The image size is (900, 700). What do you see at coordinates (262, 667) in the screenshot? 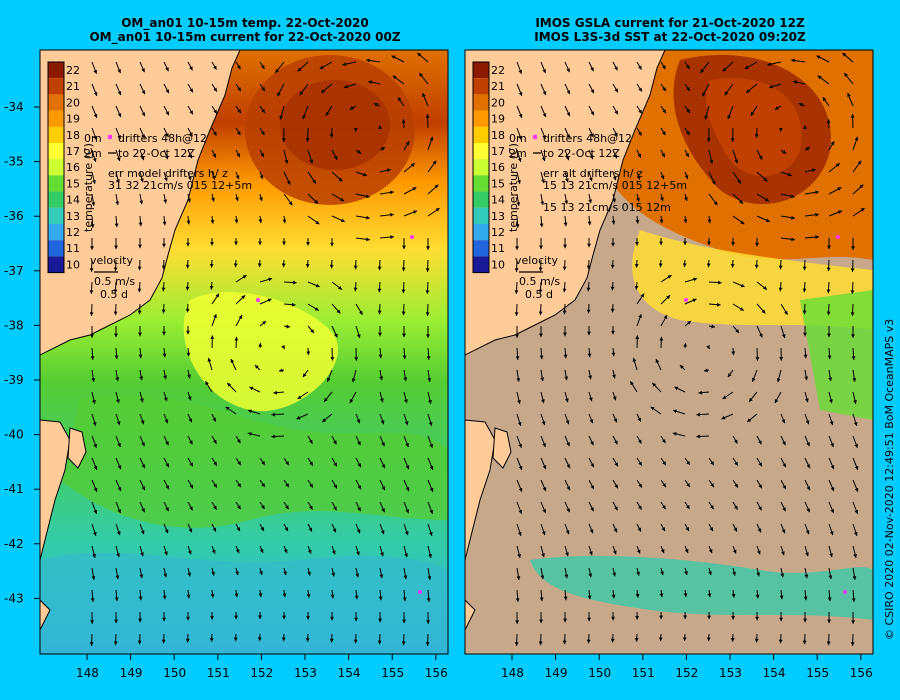
I see `left-longitude-axis: 148 149 150 151 152 153 154 155 156` at bounding box center [262, 667].